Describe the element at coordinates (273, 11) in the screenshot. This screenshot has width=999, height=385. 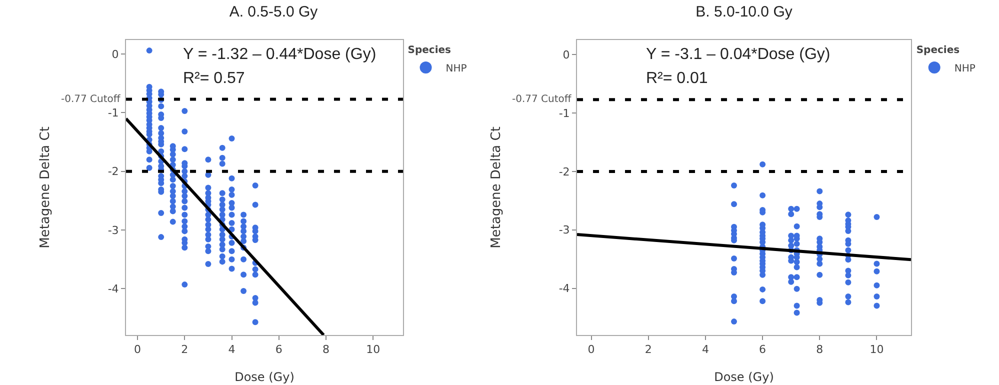
I see `chart-title: A. 0.5-5.0 Gy` at that location.